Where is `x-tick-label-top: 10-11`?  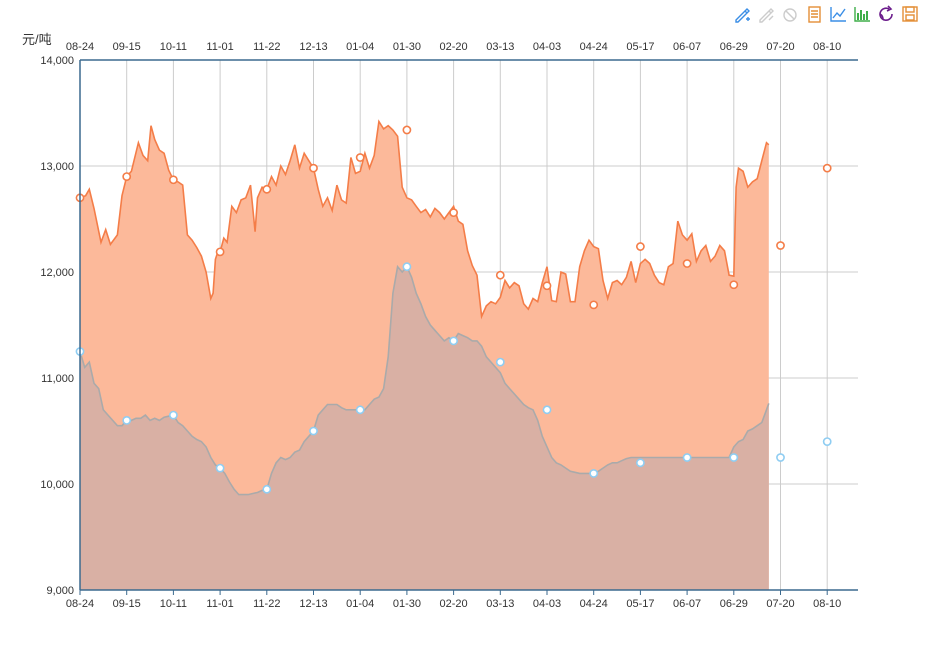 x-tick-label-top: 10-11 is located at coordinates (173, 47).